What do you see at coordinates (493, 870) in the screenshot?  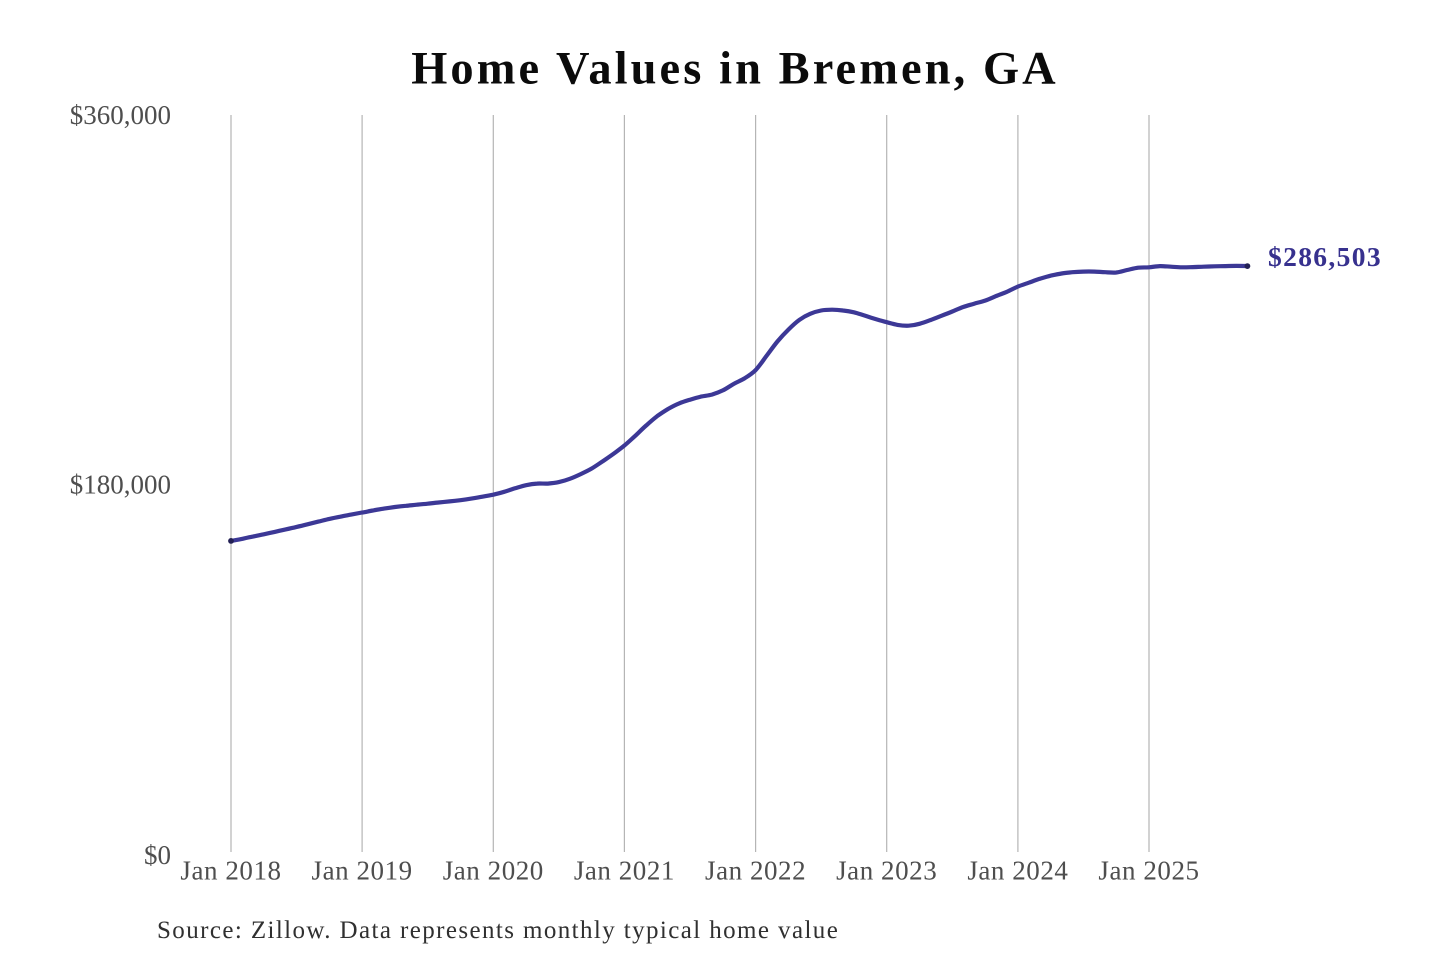 I see `svg-text: Jan 2020` at bounding box center [493, 870].